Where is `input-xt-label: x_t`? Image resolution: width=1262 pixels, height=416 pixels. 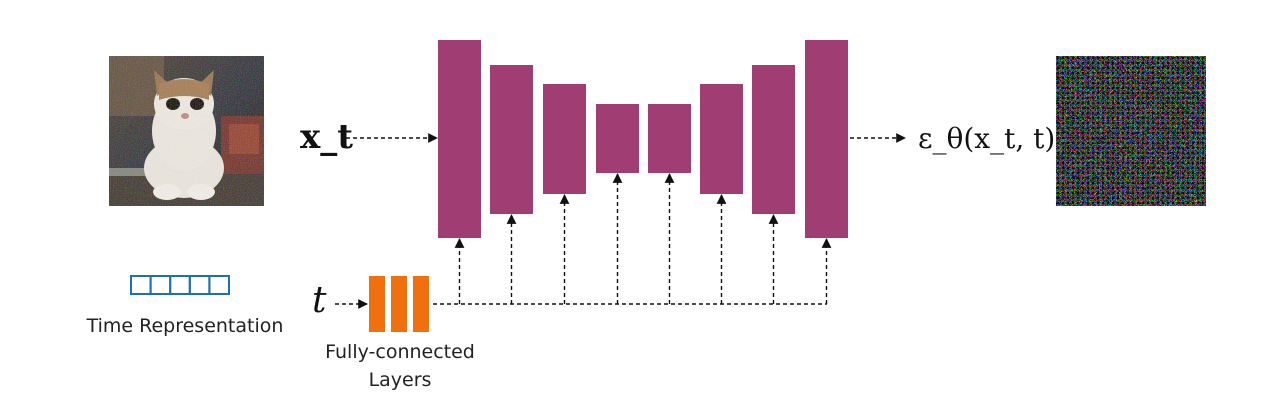 input-xt-label: x_t is located at coordinates (326, 137).